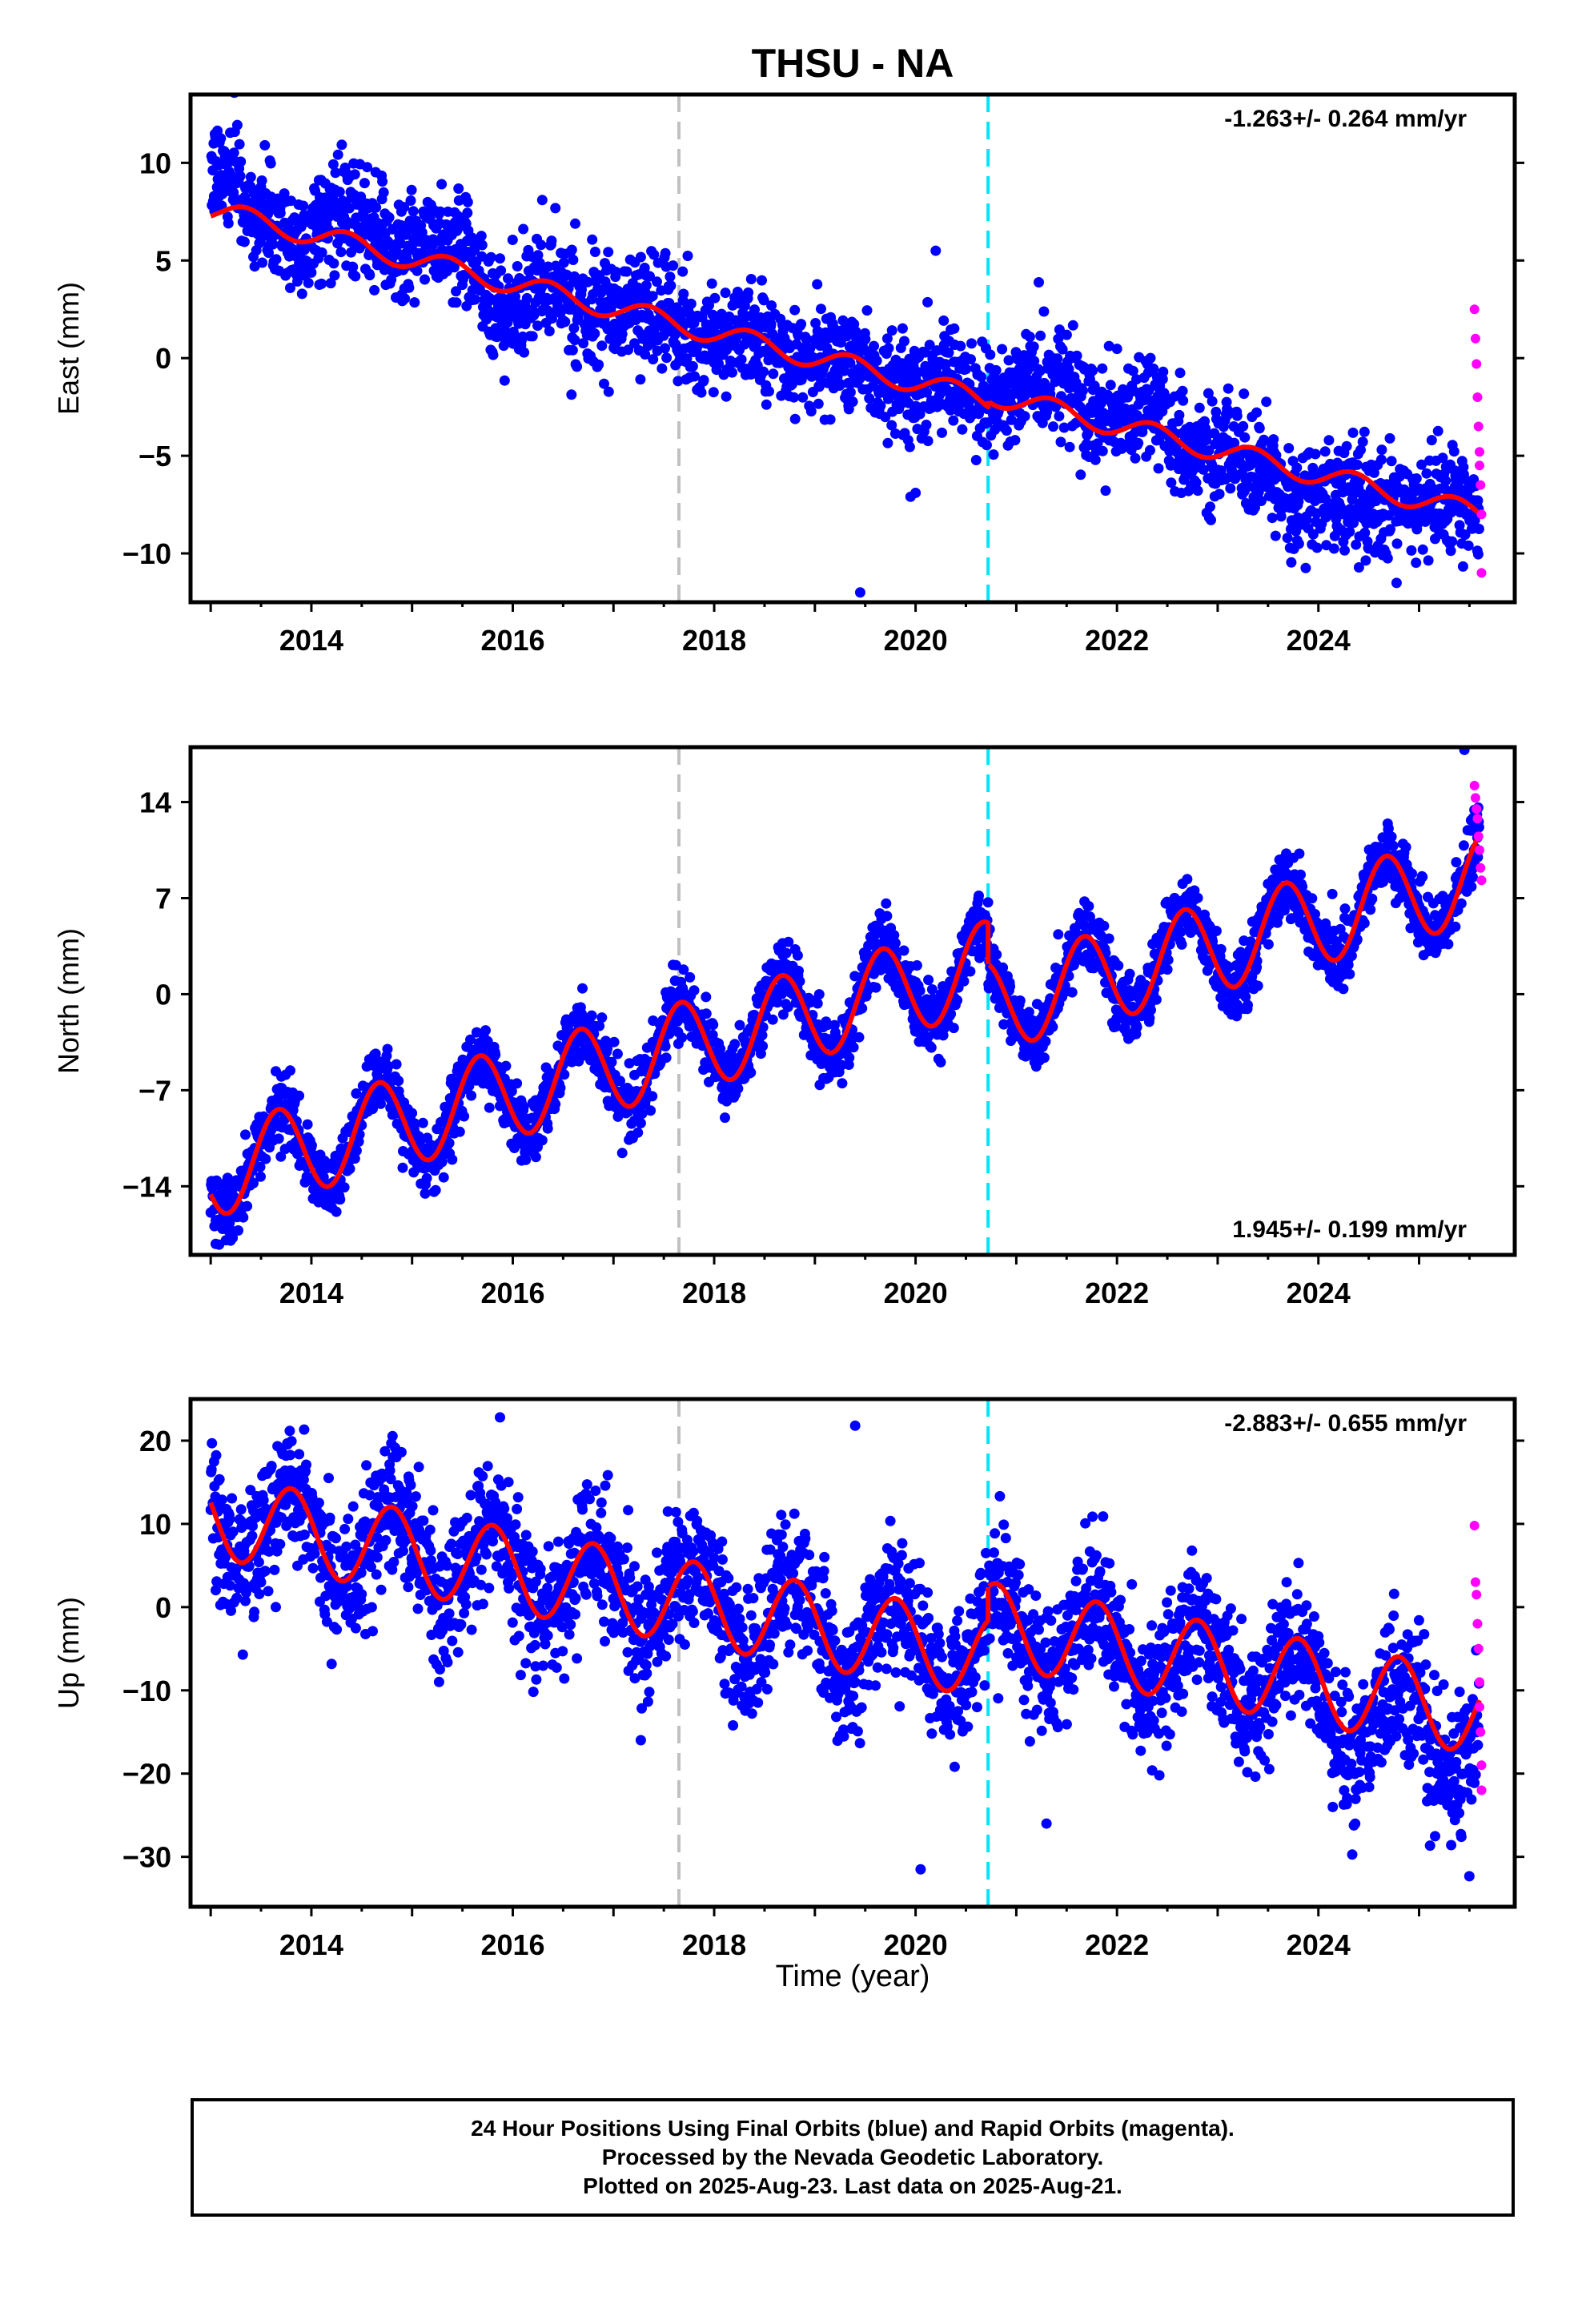  Describe the element at coordinates (714, 640) in the screenshot. I see `x-tick-label: 2018` at that location.